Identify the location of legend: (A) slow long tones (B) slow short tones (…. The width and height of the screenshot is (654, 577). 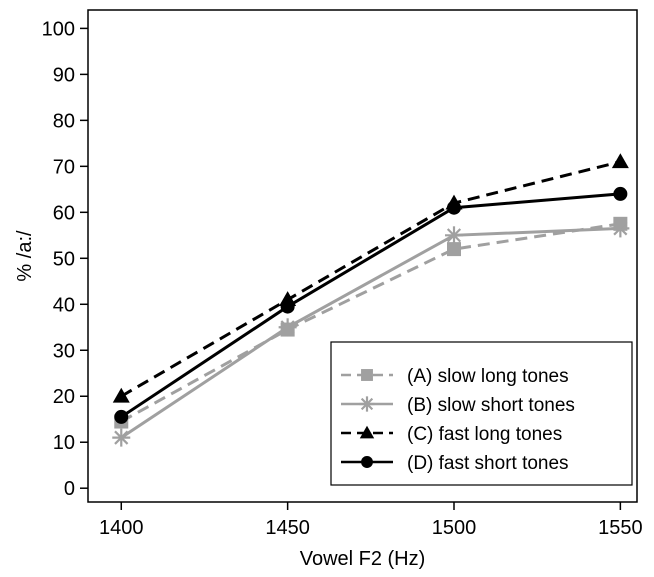
(481, 413).